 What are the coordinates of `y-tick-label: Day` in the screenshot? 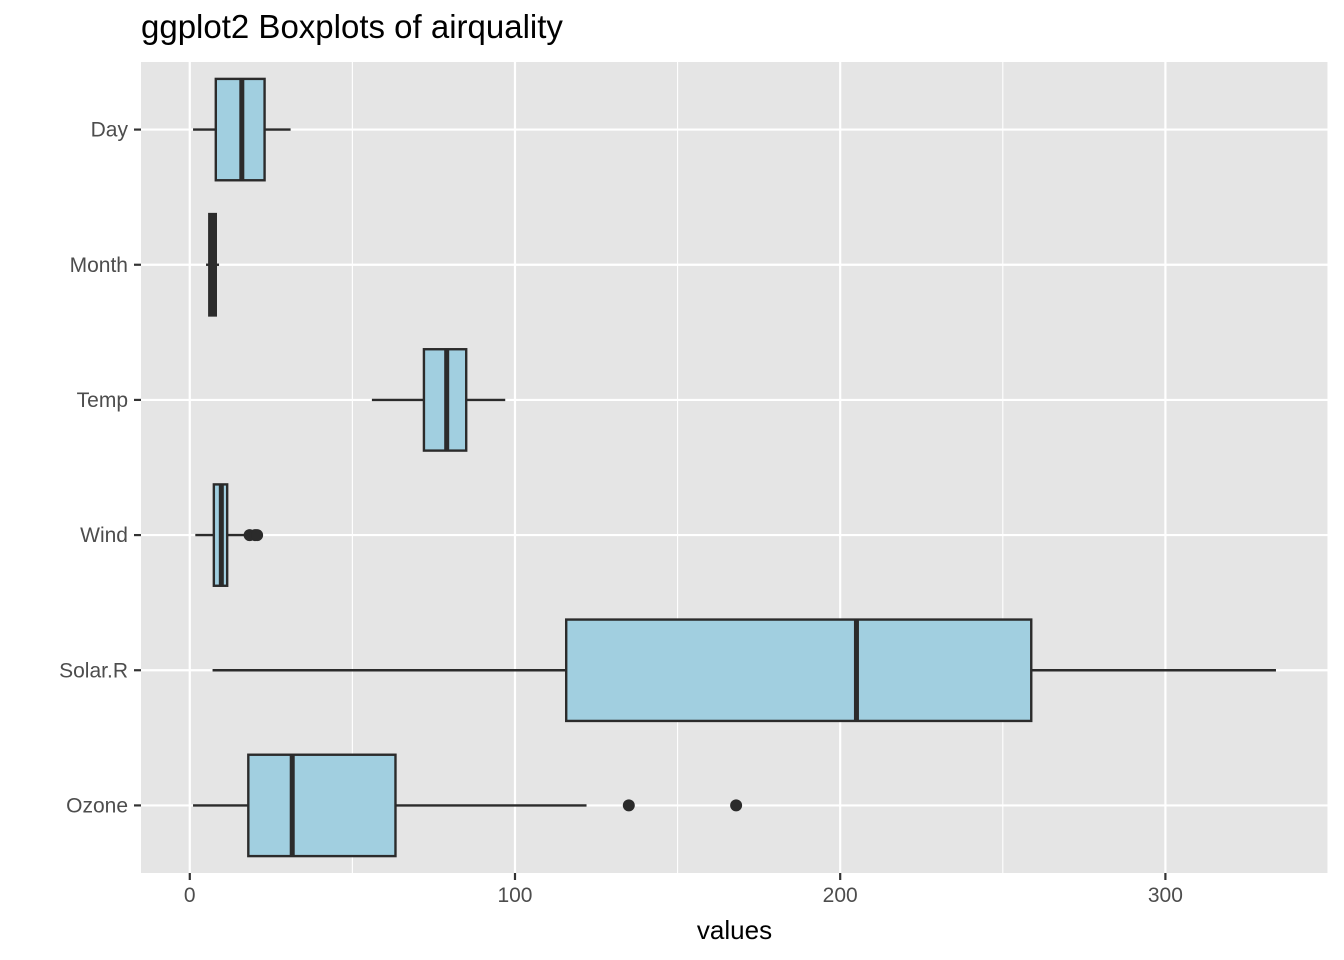 It's located at (110, 130).